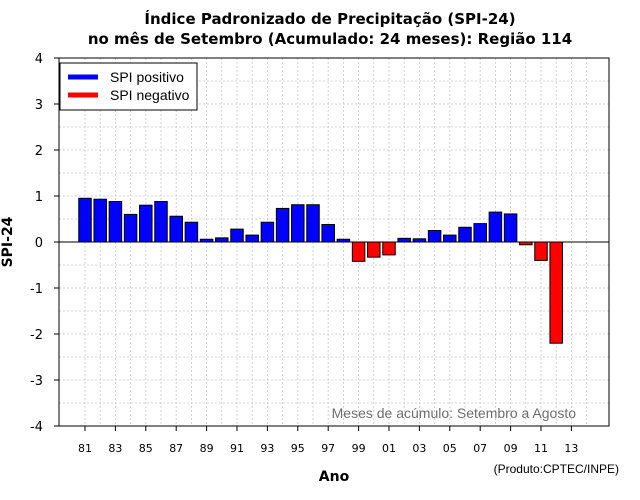 This screenshot has height=500, width=640. Describe the element at coordinates (334, 477) in the screenshot. I see `x-axis-label: Ano` at that location.